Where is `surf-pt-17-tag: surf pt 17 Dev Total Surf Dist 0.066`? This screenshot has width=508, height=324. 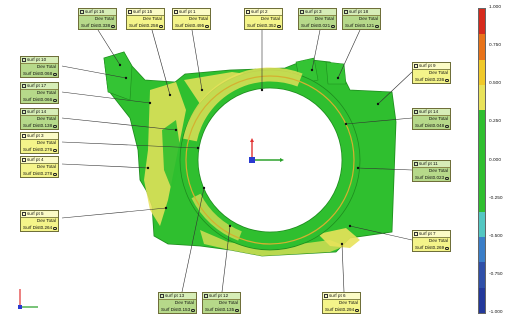
surf-pt-17-tag: surf pt 17 Dev Total Surf Dist 0.066 is located at coordinates (39, 93).